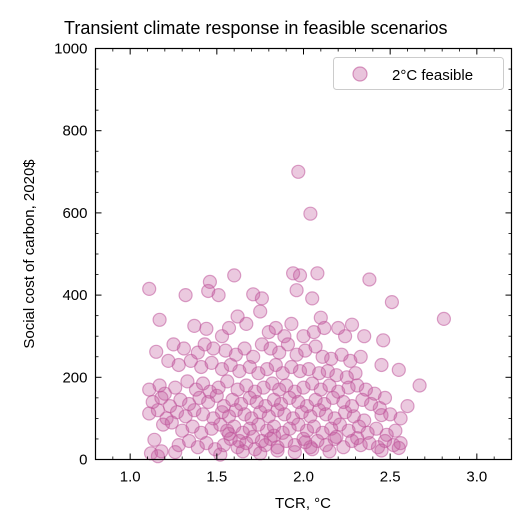  I want to click on x-tick-label: 2.0, so click(303, 477).